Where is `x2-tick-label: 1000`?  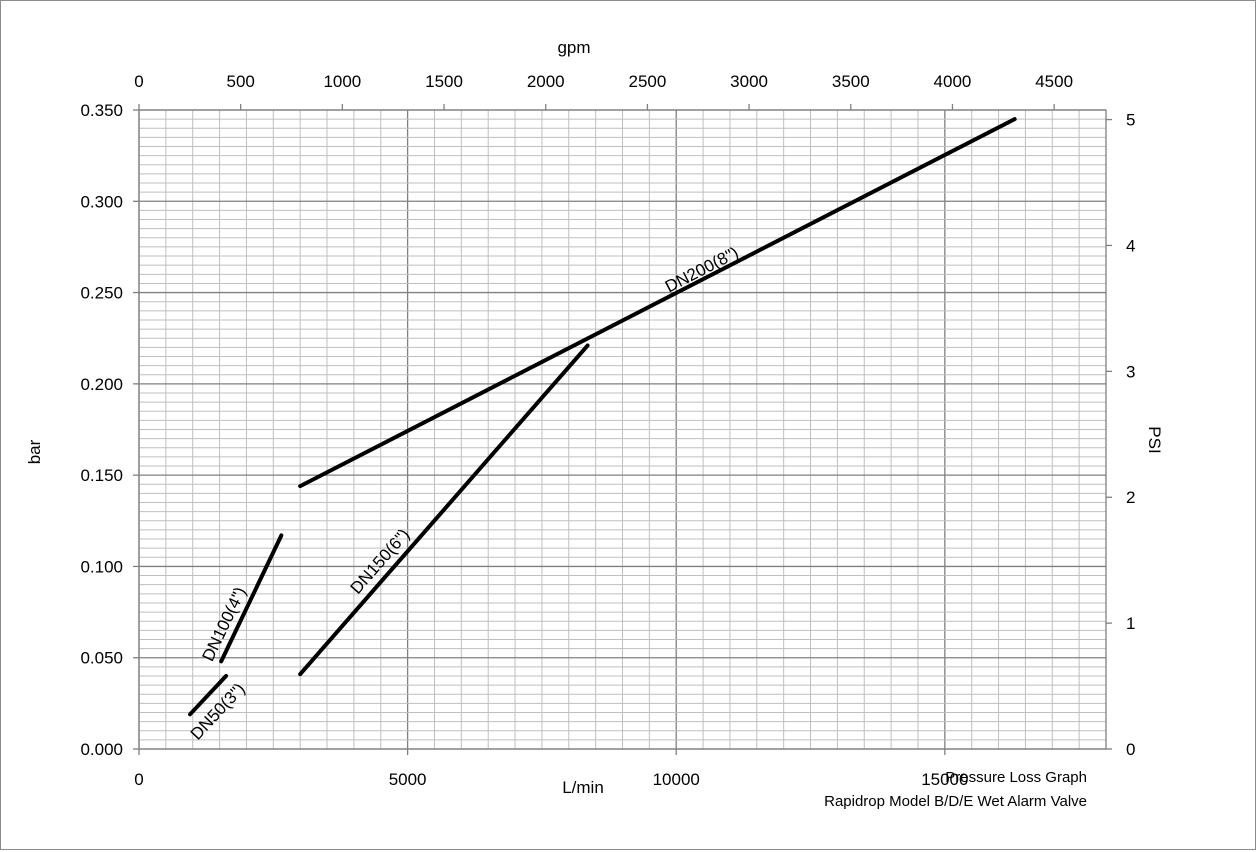 x2-tick-label: 1000 is located at coordinates (342, 81).